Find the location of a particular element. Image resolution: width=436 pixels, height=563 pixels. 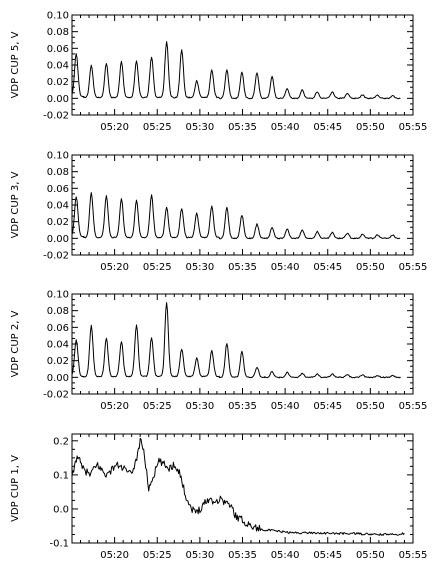

y-axis-label: VDP CUP 2, V is located at coordinates (15, 343).